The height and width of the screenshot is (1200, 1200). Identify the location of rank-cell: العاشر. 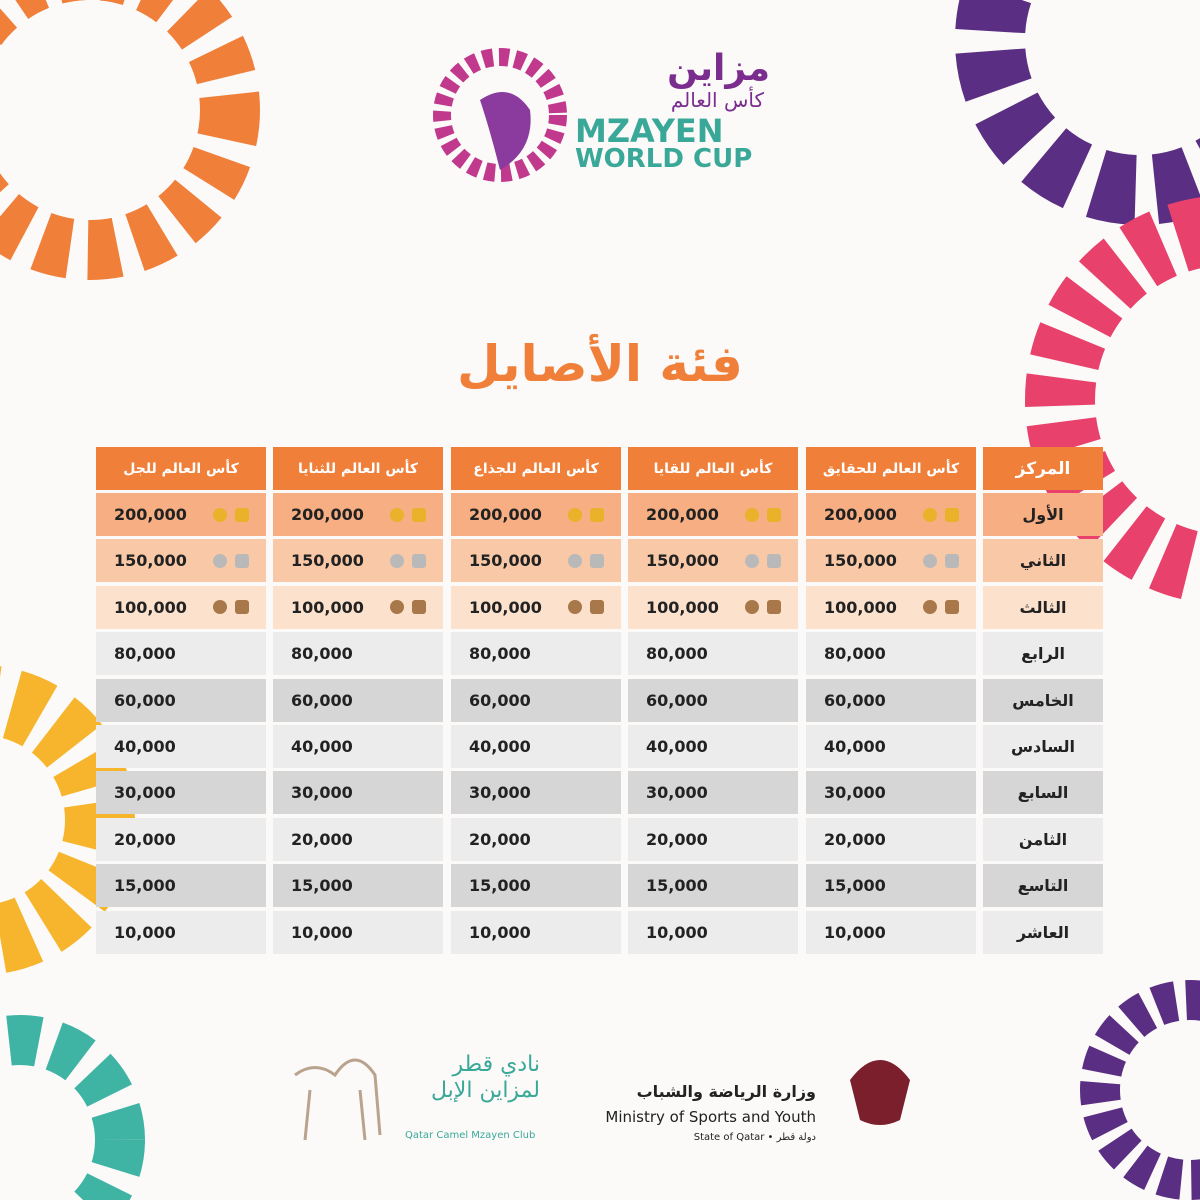
(1043, 932).